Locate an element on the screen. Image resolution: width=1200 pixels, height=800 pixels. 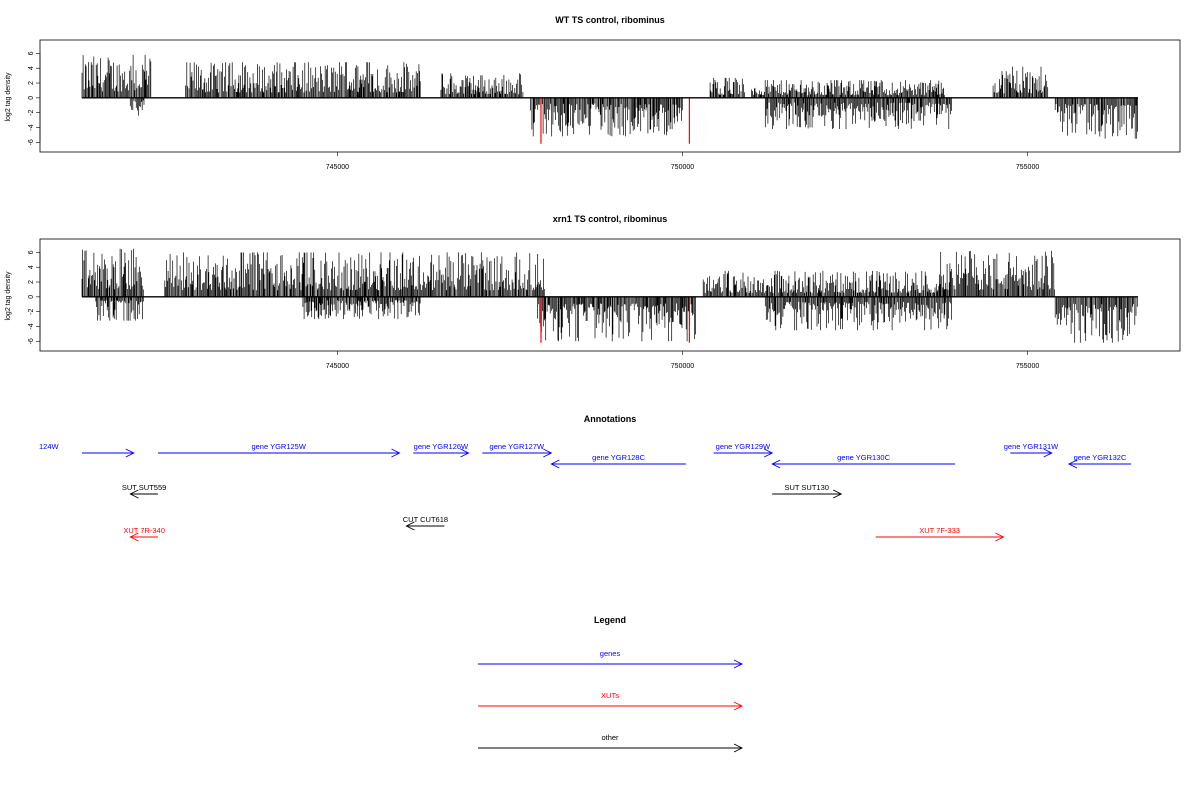
annotation-label: 124W is located at coordinates (49, 446).